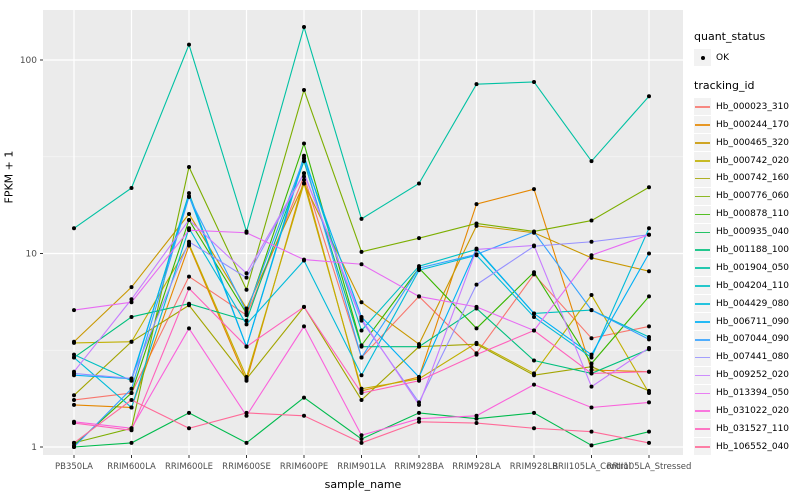  What do you see at coordinates (747, 375) in the screenshot?
I see `legend-item-Hb_009252_020: Hb_009252_020` at bounding box center [747, 375].